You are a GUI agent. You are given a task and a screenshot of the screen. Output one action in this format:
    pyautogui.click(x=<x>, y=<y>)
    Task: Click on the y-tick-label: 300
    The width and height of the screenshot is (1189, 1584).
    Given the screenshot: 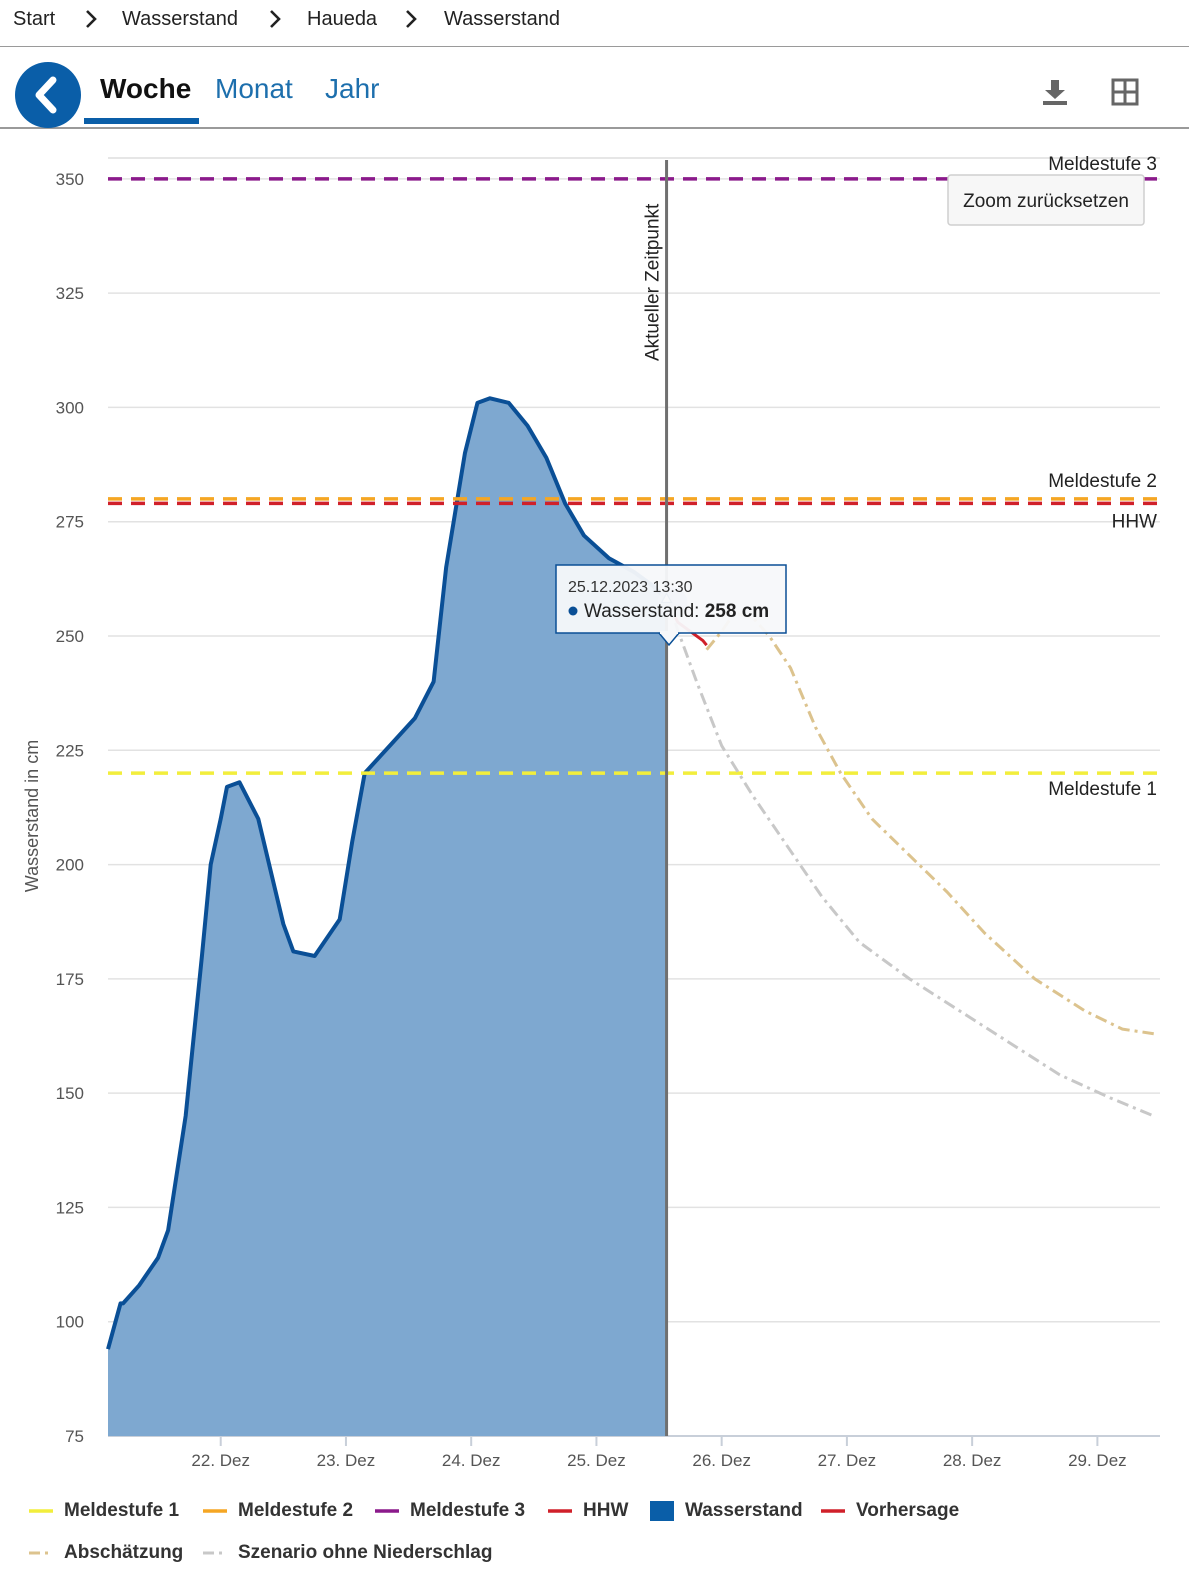 What is the action you would take?
    pyautogui.click(x=70, y=407)
    